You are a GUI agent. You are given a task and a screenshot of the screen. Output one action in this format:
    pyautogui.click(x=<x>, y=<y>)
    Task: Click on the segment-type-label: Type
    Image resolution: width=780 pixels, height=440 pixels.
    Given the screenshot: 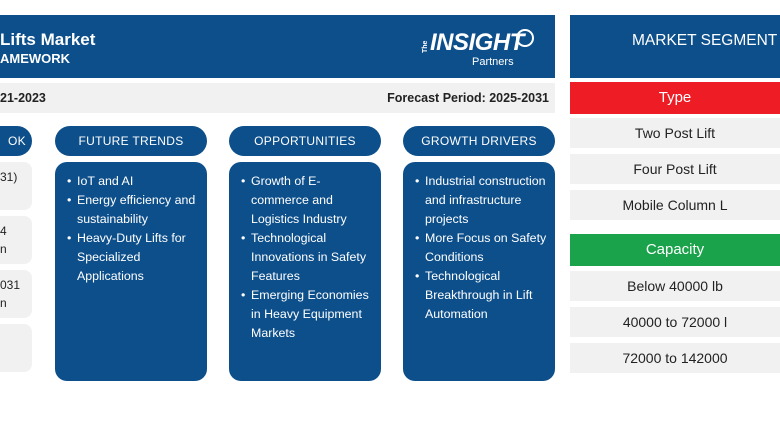 What is the action you would take?
    pyautogui.click(x=675, y=97)
    